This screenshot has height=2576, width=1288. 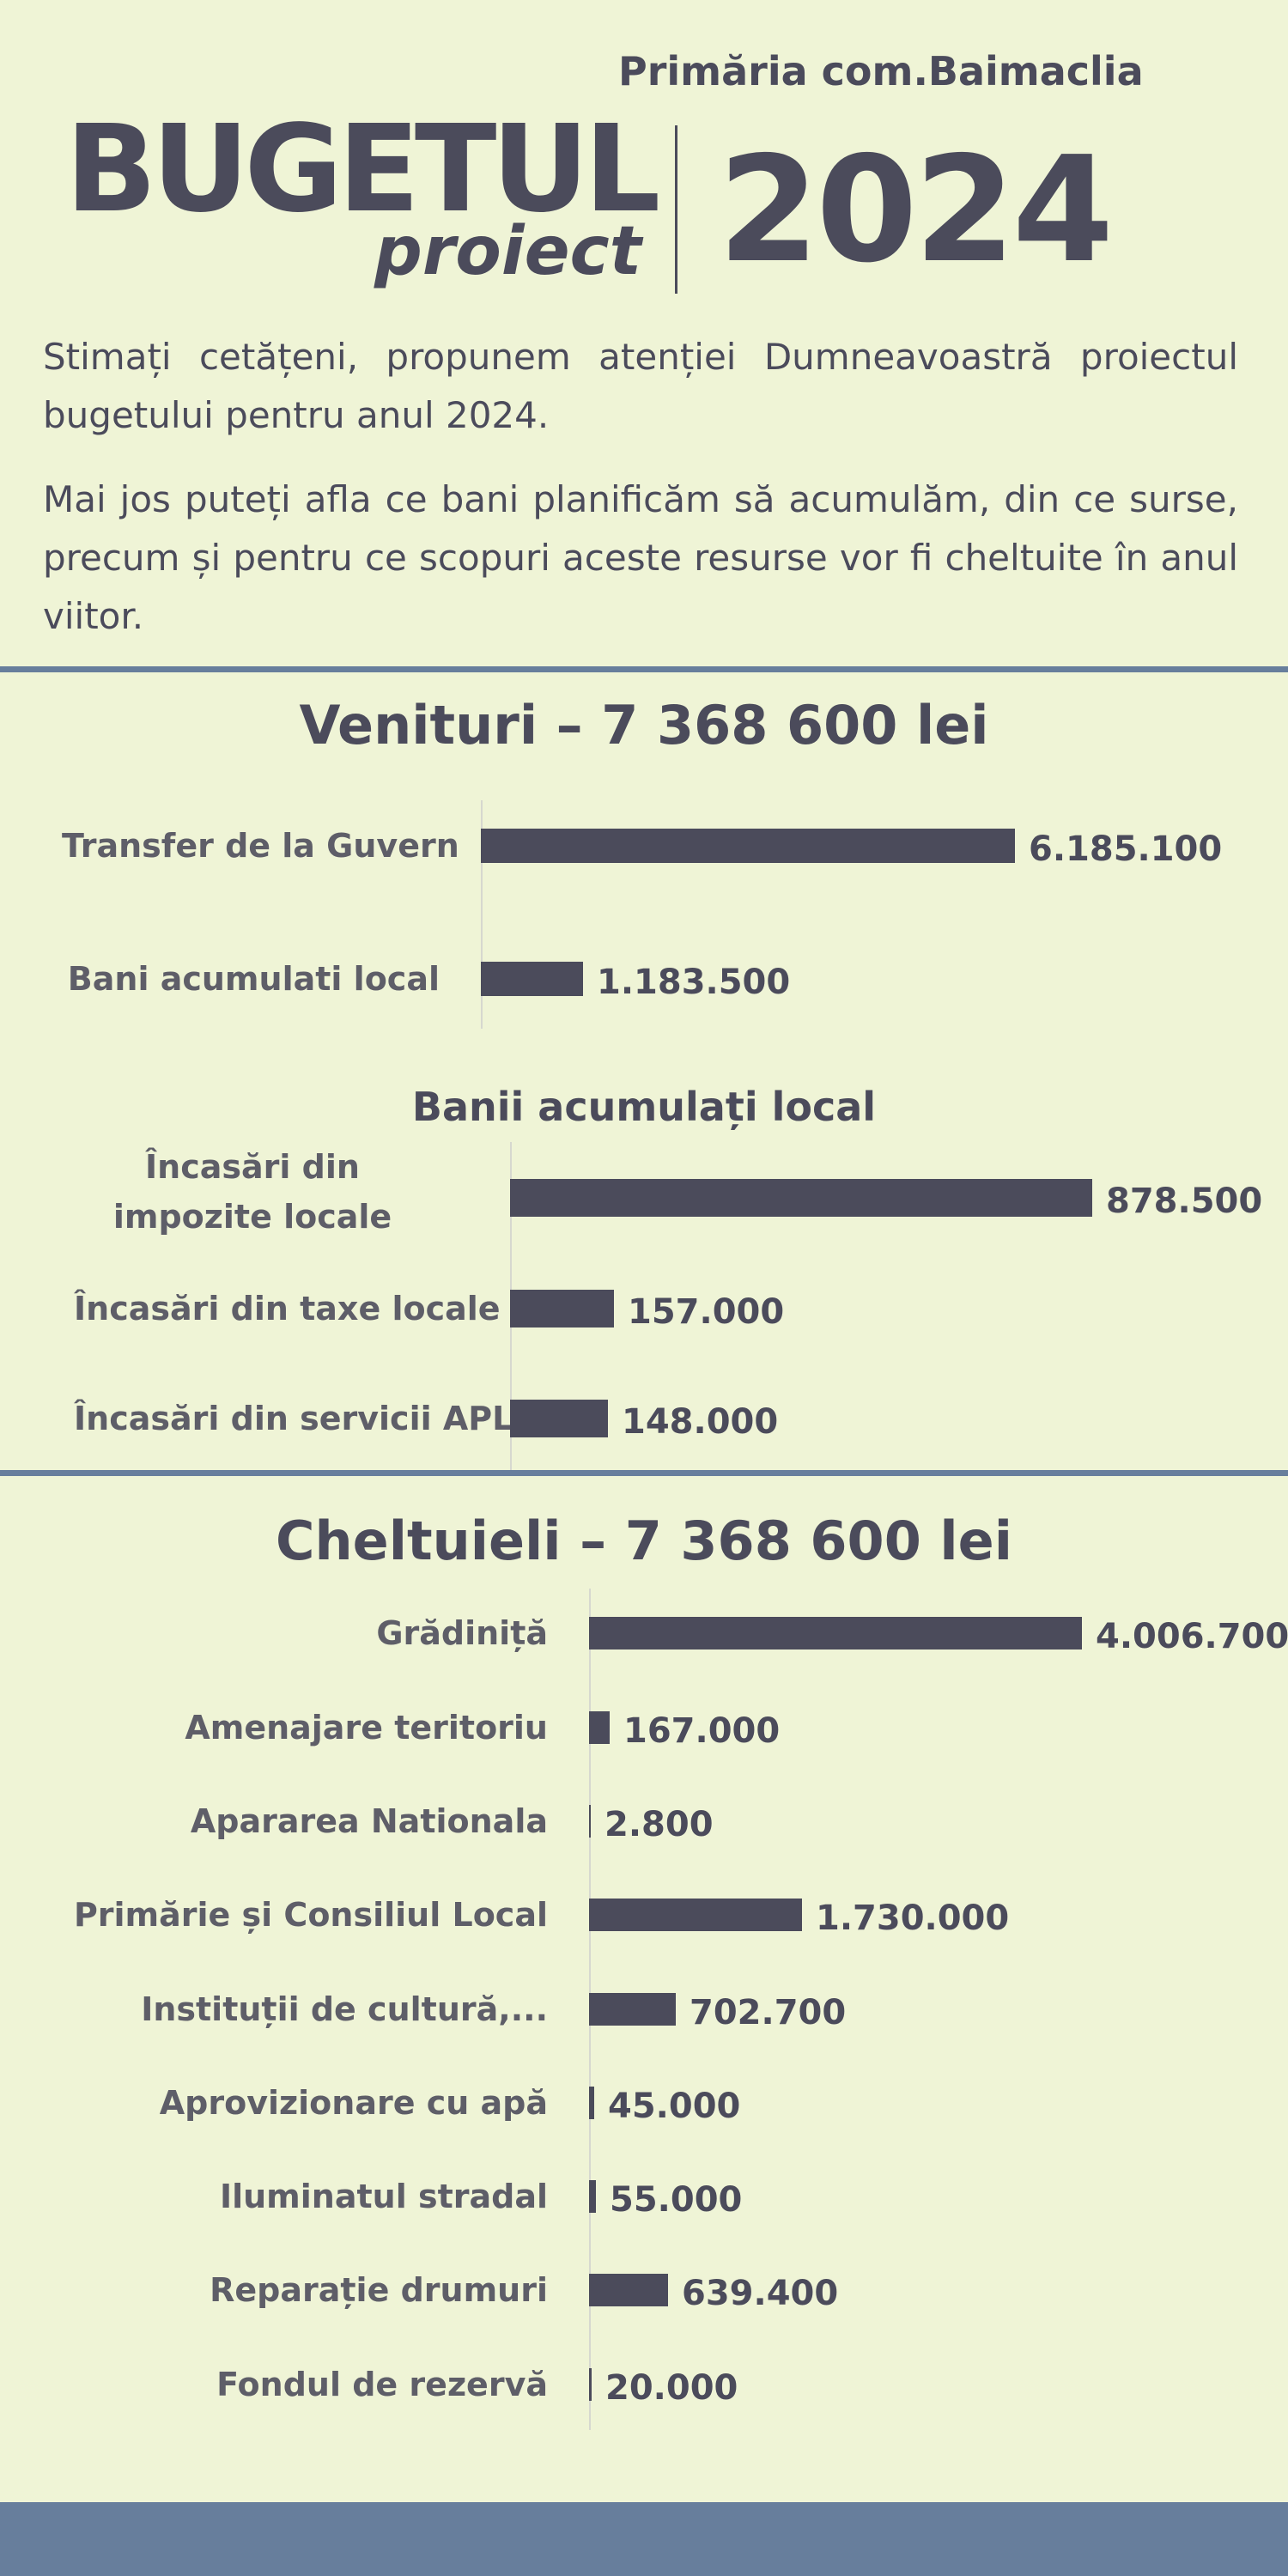 What do you see at coordinates (482, 914) in the screenshot?
I see `chart-axis` at bounding box center [482, 914].